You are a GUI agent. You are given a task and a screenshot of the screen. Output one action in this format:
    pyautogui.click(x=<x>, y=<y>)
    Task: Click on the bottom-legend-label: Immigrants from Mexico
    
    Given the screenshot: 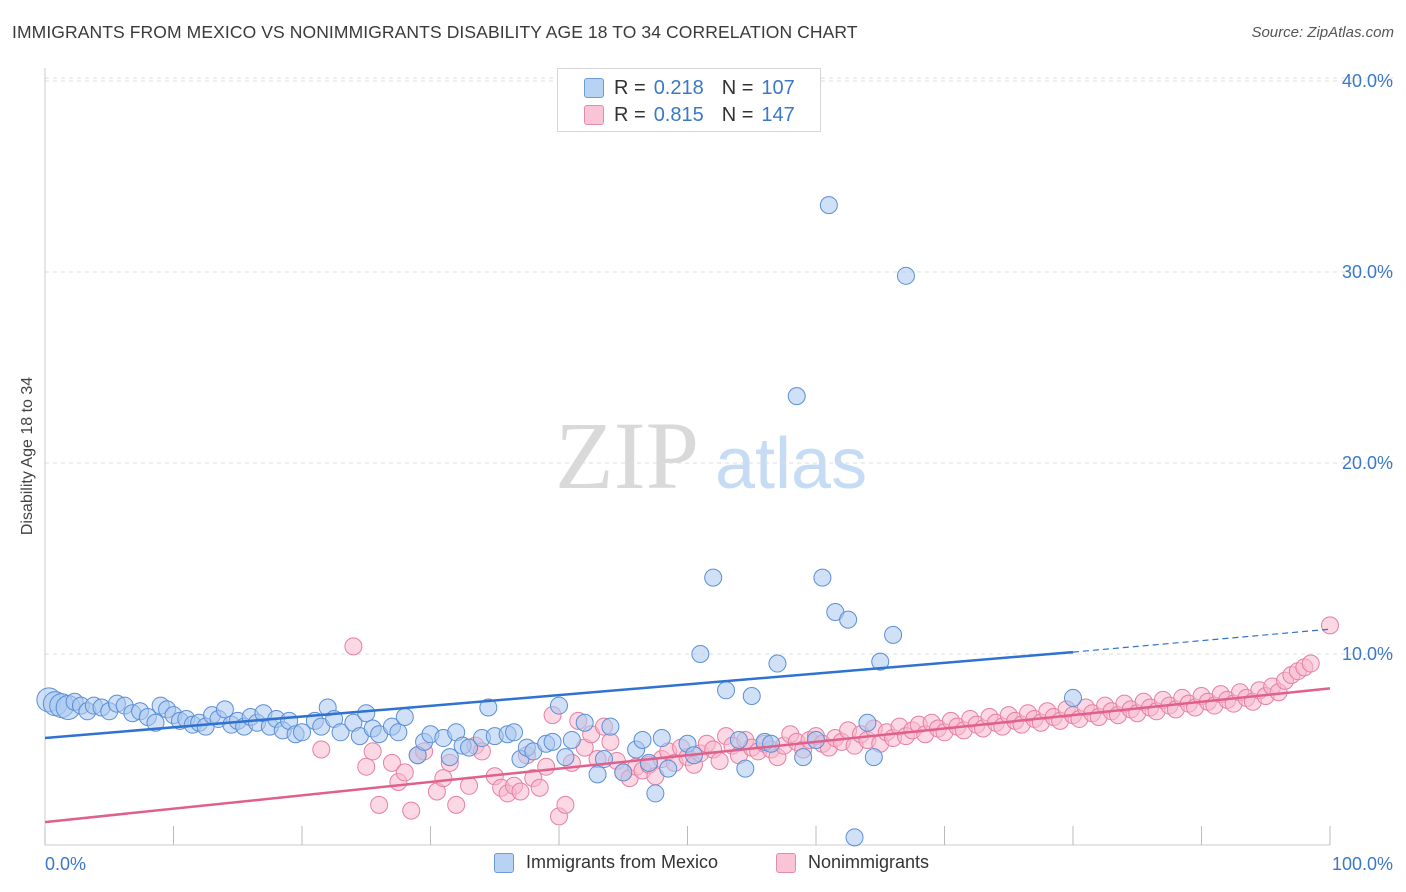 What is the action you would take?
    pyautogui.click(x=622, y=862)
    